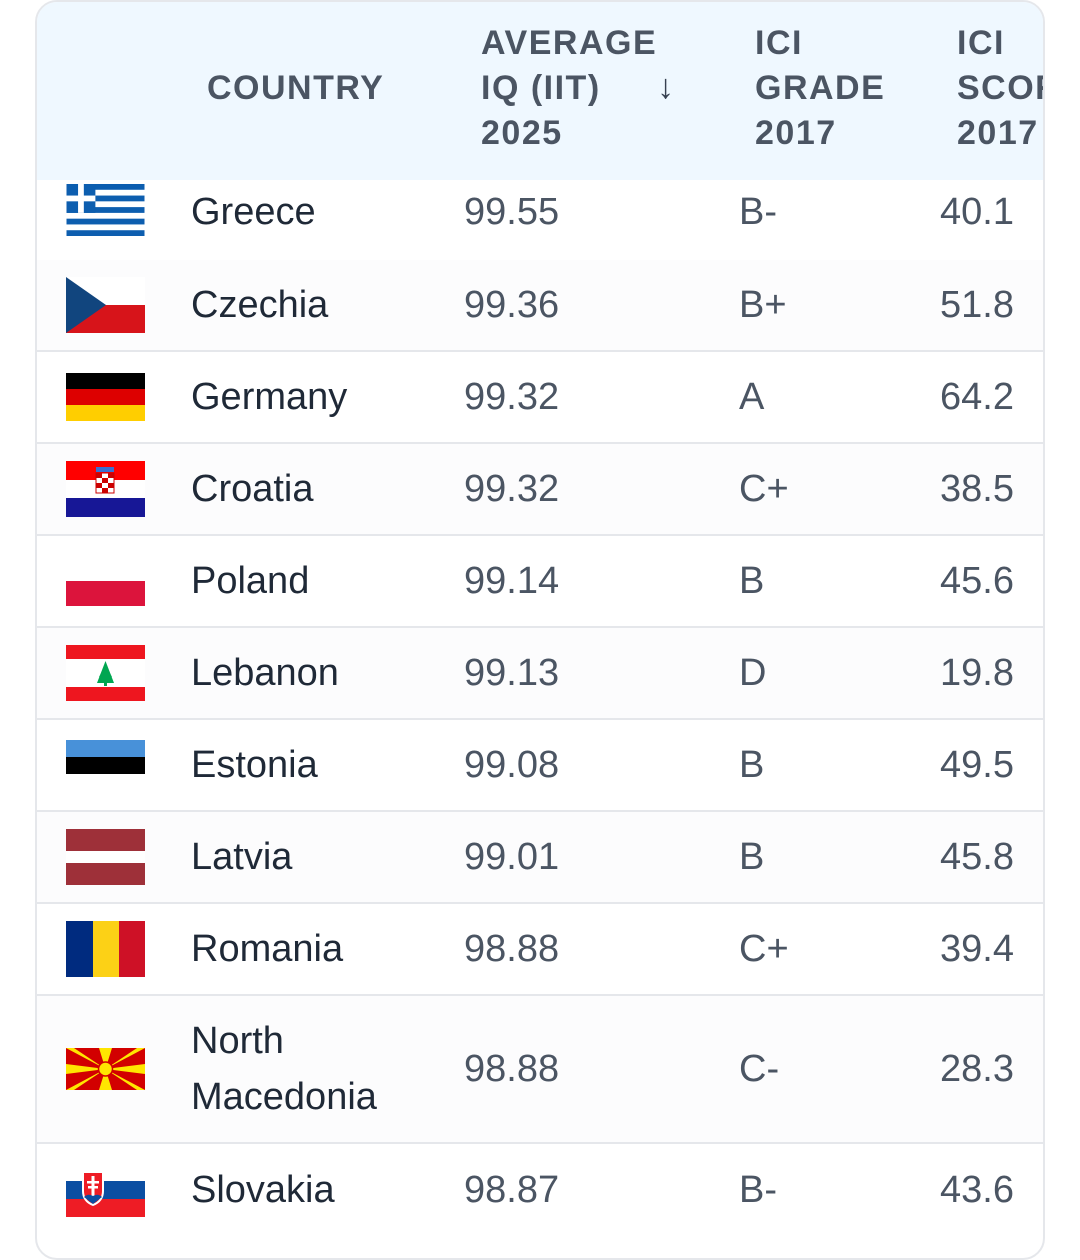 The image size is (1080, 1260). What do you see at coordinates (512, 581) in the screenshot?
I see `average-iq-value: 99.14` at bounding box center [512, 581].